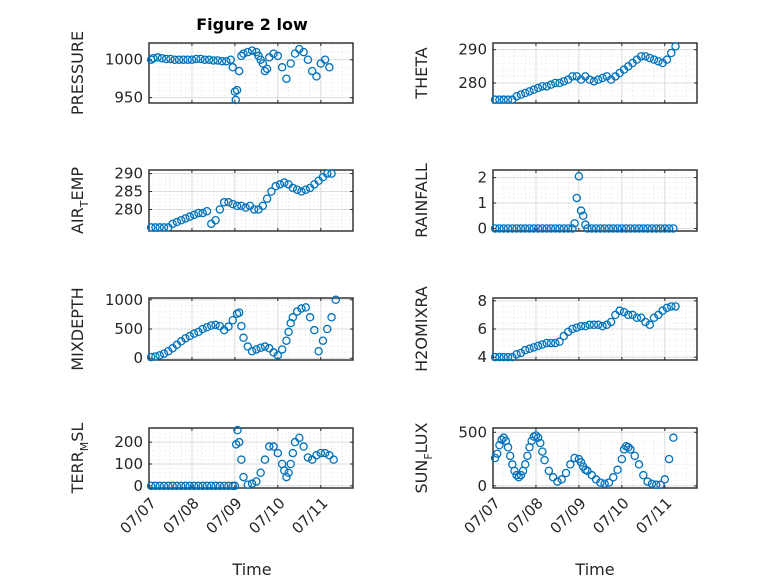 This screenshot has height=583, width=778. What do you see at coordinates (482, 178) in the screenshot?
I see `y-tick-label: 2` at bounding box center [482, 178].